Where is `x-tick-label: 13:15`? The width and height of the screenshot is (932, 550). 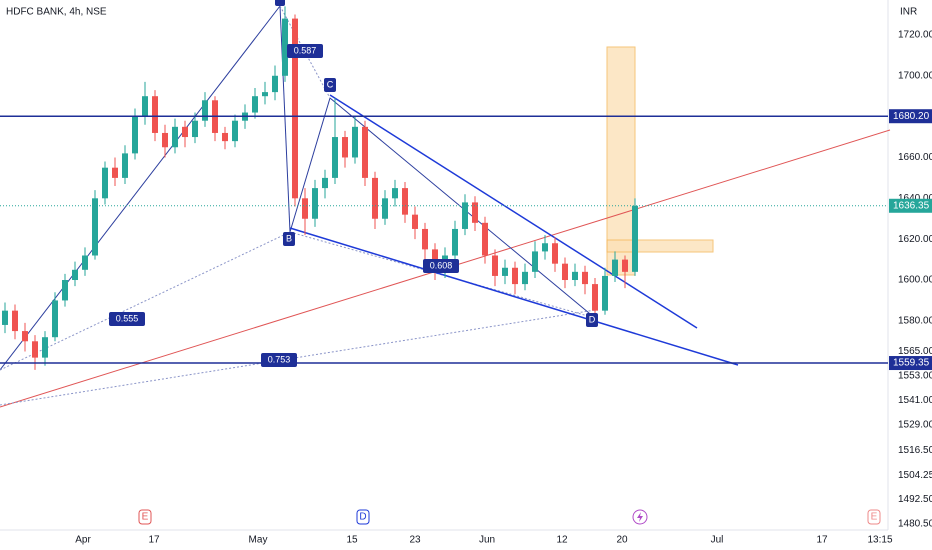 x-tick-label: 13:15 is located at coordinates (879, 540).